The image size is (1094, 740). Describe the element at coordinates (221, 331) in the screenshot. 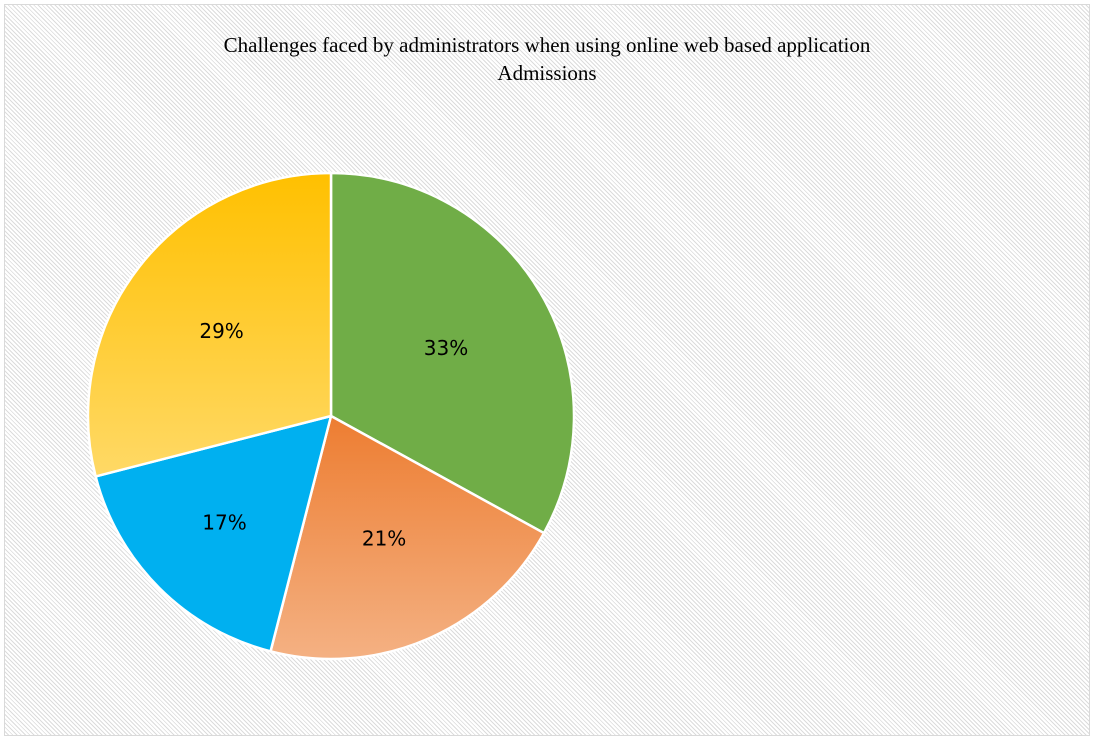

I see `slice-data-label: 29%` at that location.